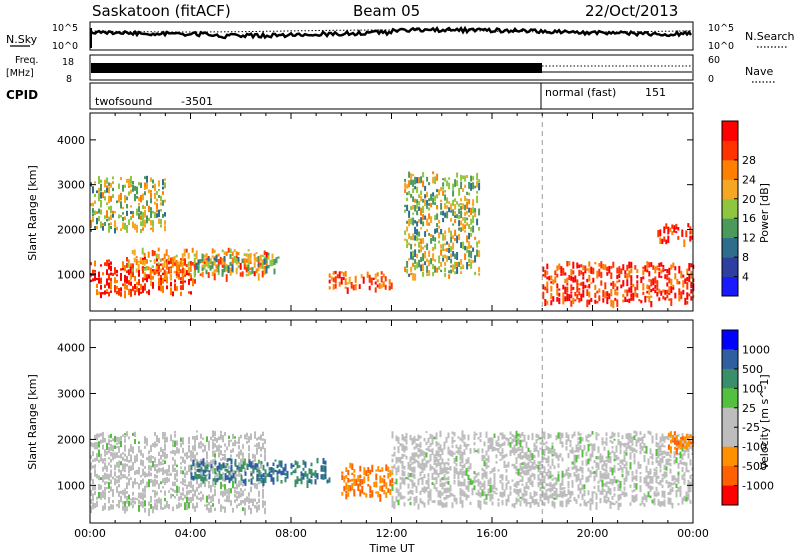 This screenshot has height=554, width=800. I want to click on velocity-colorbar-label: Velocity [m s^-1], so click(764, 421).